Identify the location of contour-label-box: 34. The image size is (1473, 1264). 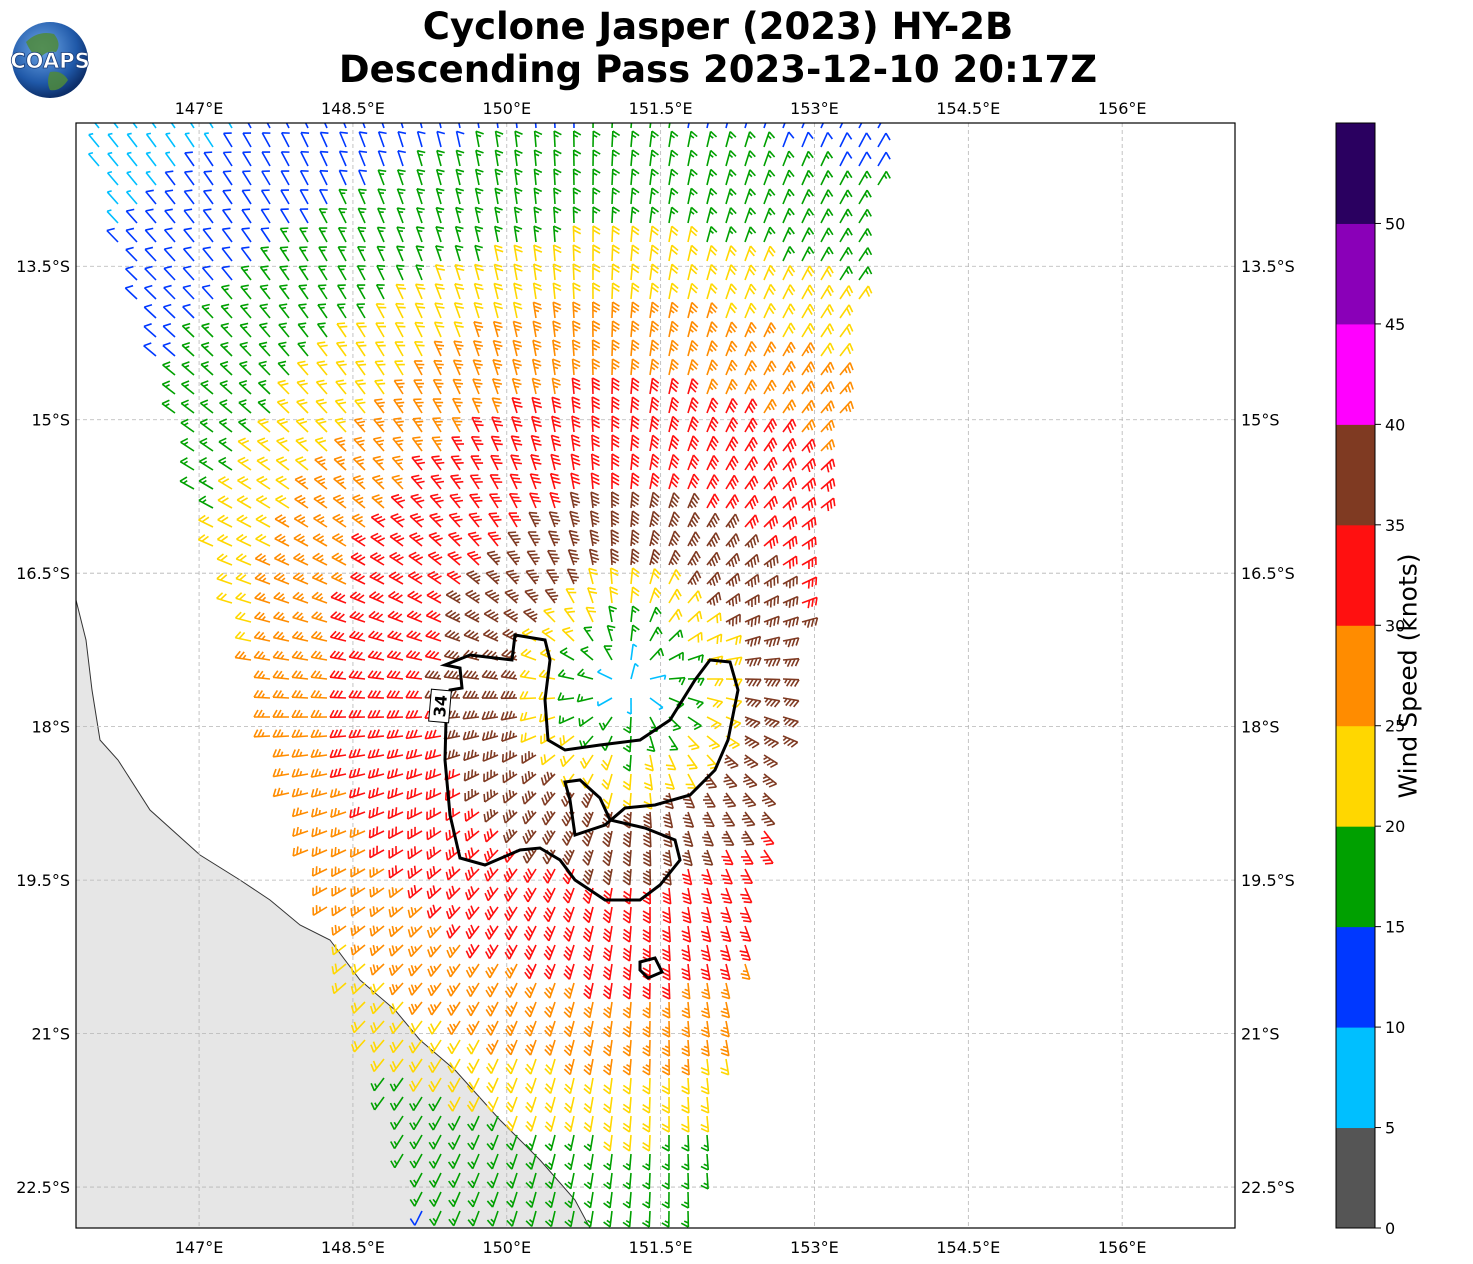
(440, 706).